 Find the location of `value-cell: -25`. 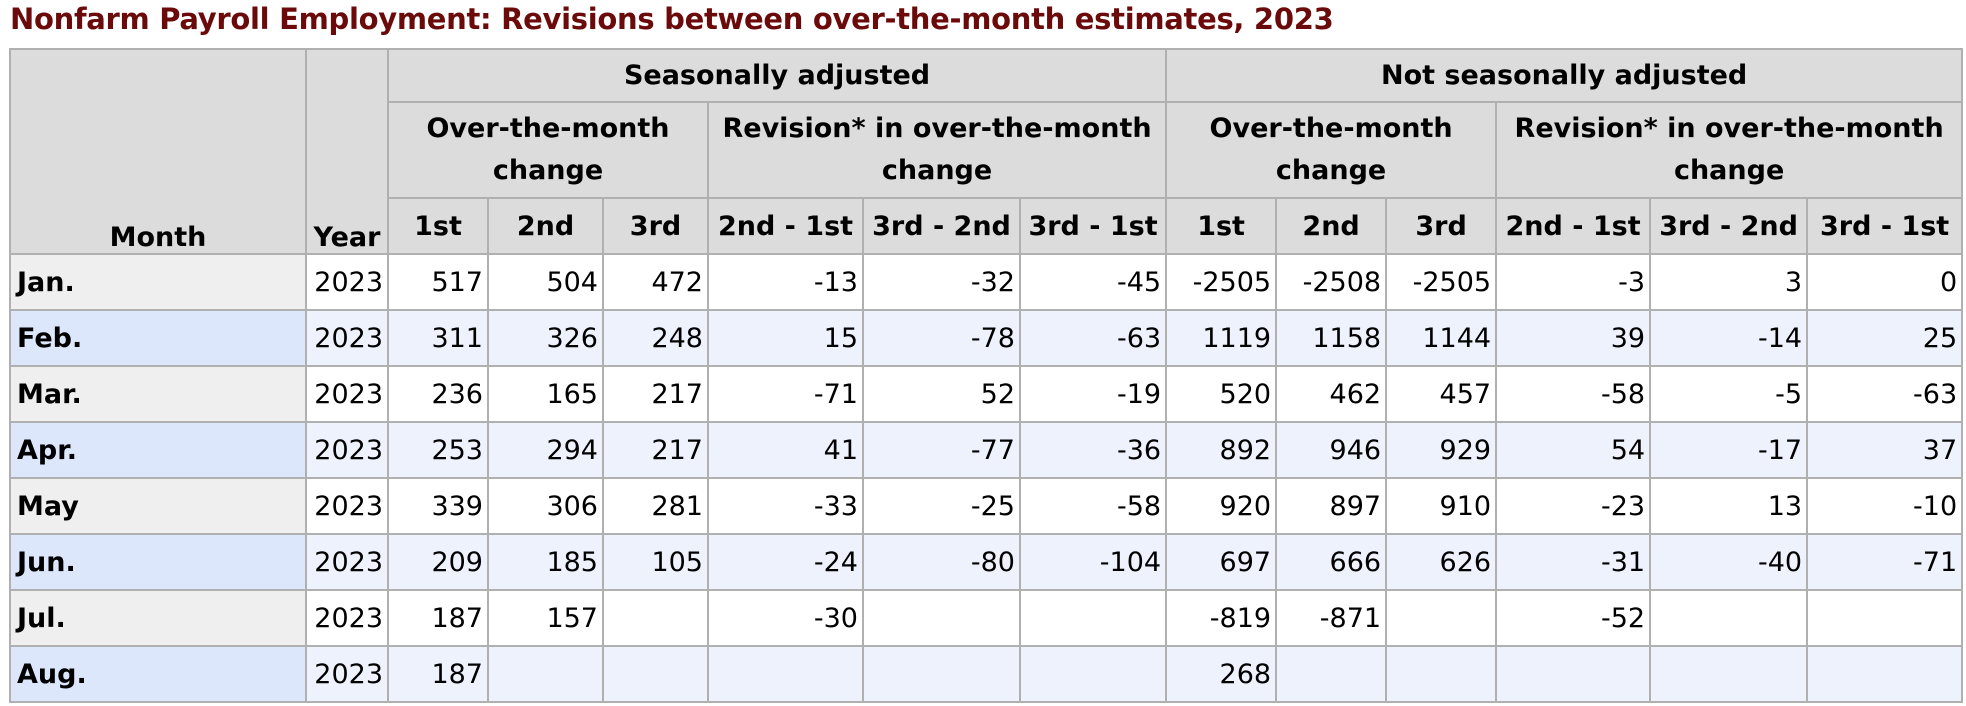

value-cell: -25 is located at coordinates (941, 506).